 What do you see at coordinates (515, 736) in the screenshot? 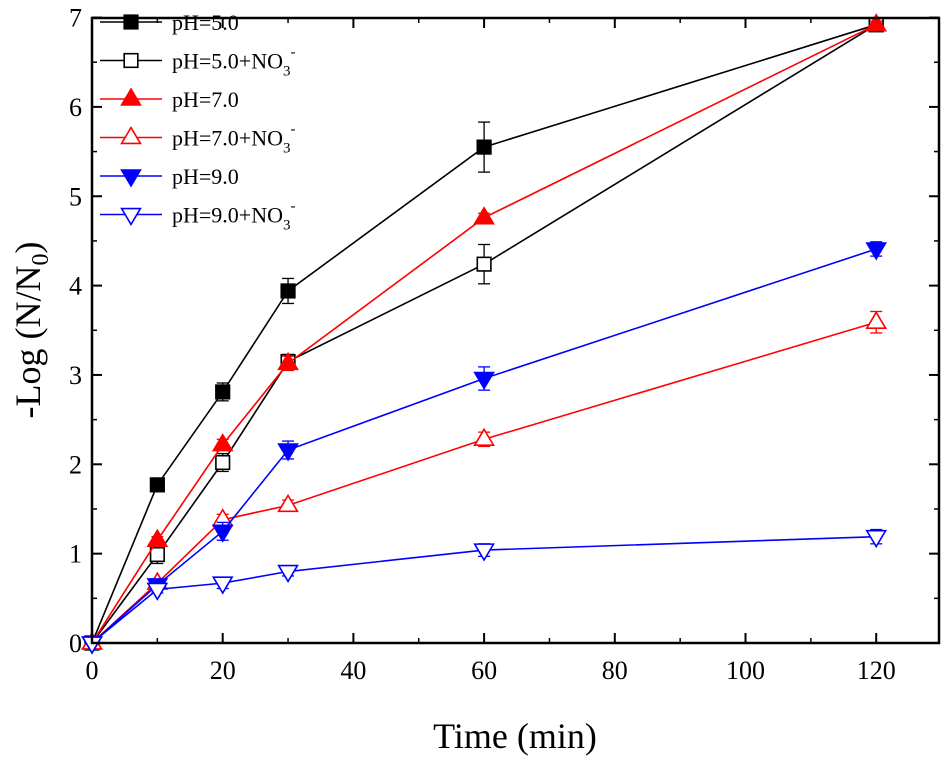
I see `x-axis-title: Time (min)` at bounding box center [515, 736].